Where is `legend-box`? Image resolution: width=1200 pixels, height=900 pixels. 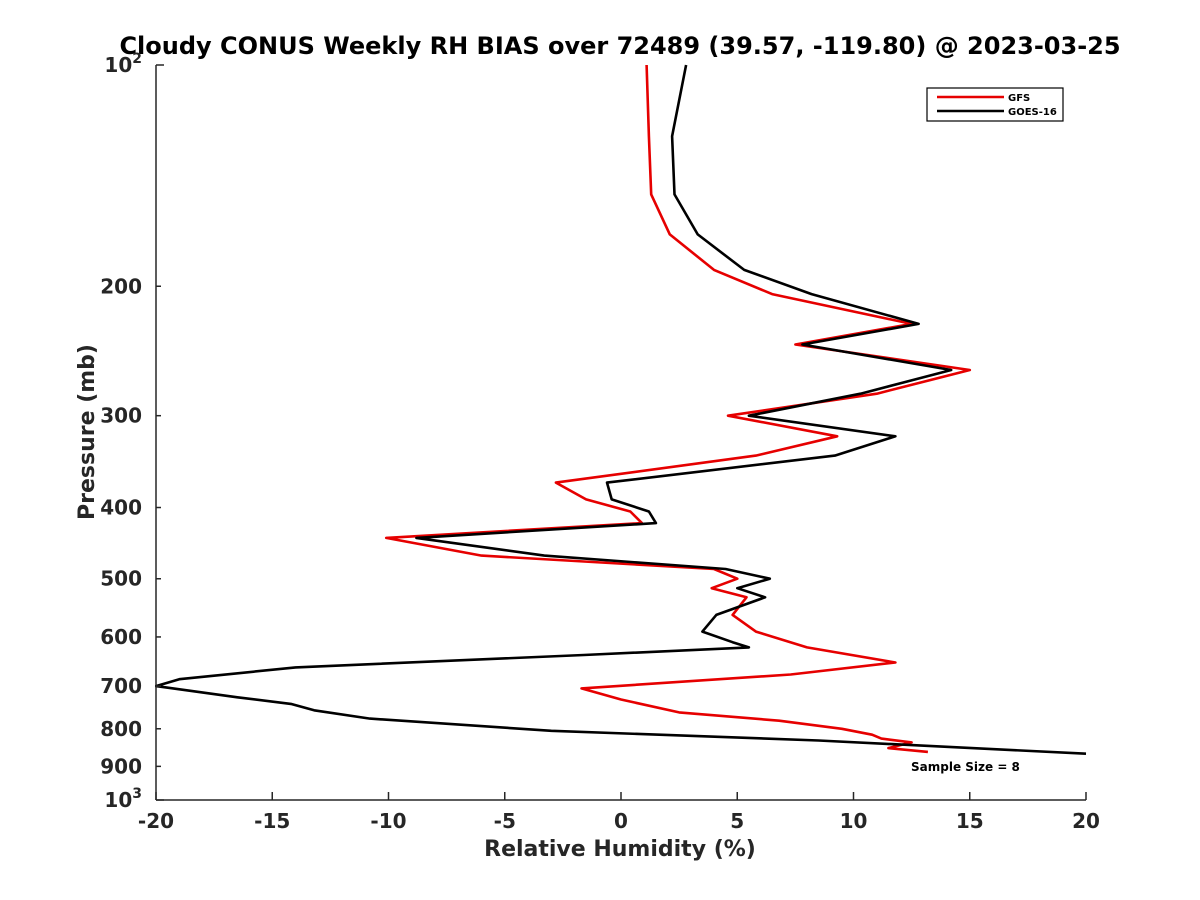 legend-box is located at coordinates (995, 104).